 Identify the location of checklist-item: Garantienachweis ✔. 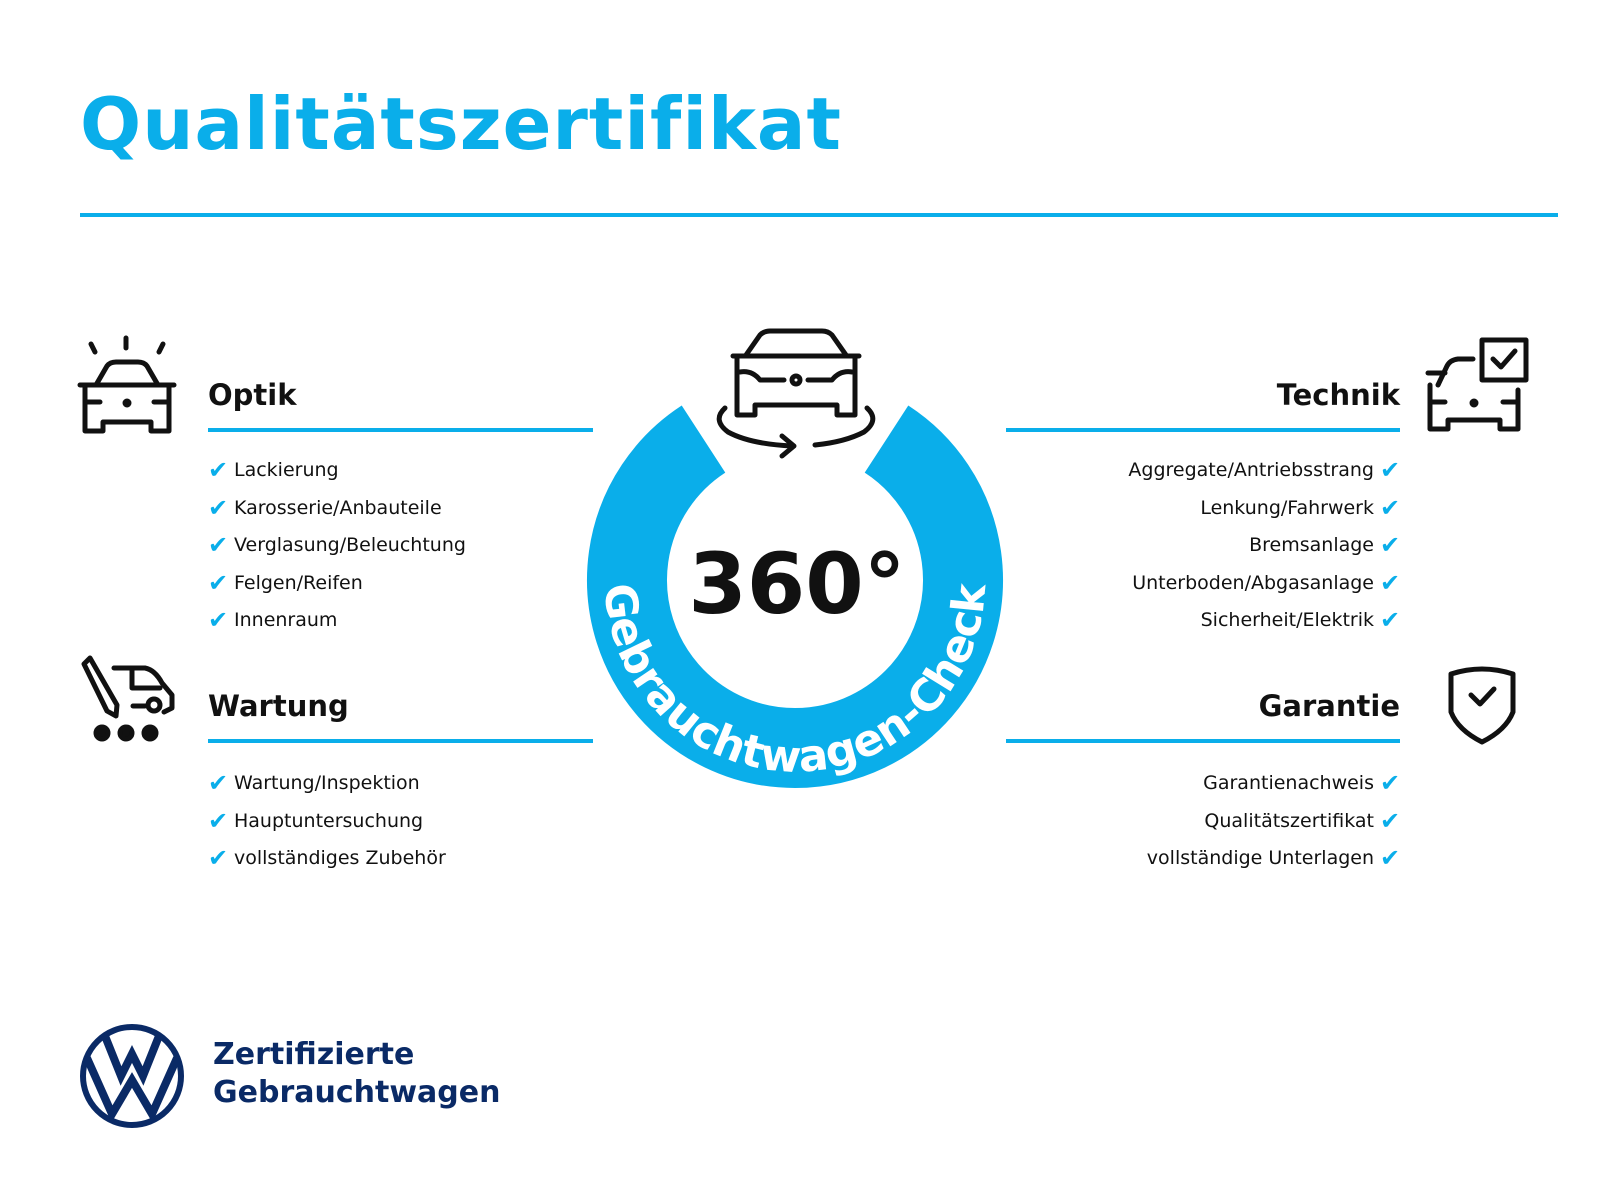
(1273, 784).